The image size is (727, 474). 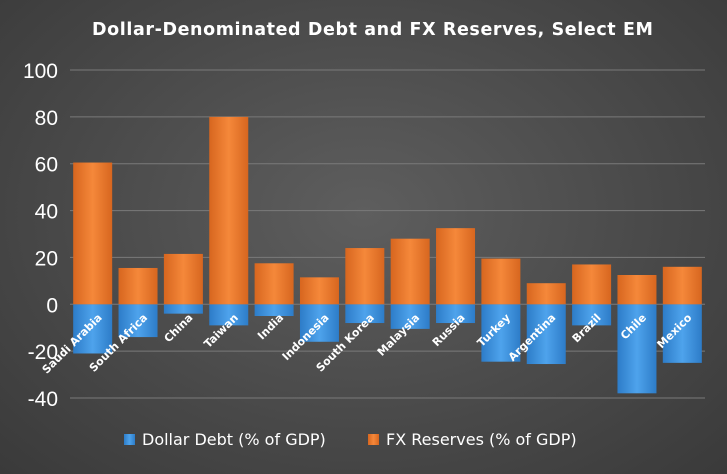 What do you see at coordinates (52, 305) in the screenshot?
I see `y-tick-label: 0` at bounding box center [52, 305].